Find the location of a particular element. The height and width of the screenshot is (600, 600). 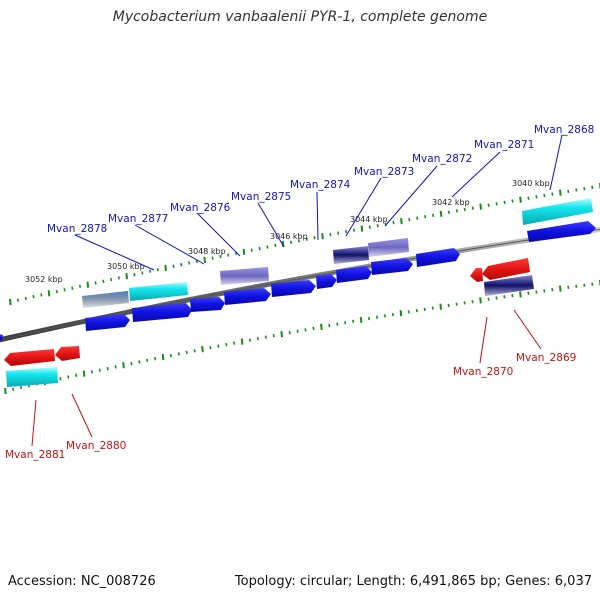

gene-label-mvan-2875: Mvan_2875 is located at coordinates (261, 197).